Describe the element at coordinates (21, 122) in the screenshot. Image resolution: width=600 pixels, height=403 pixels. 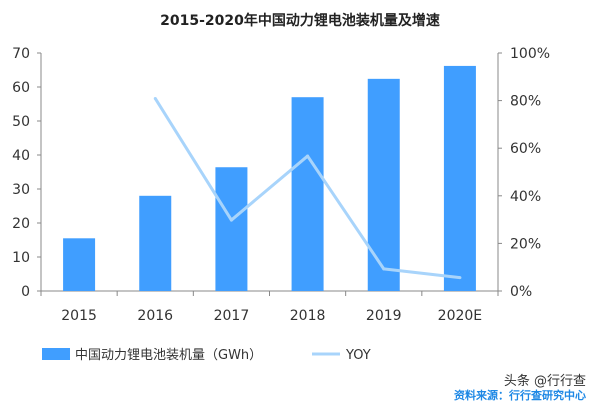
I see `left-tick-label: 50` at that location.